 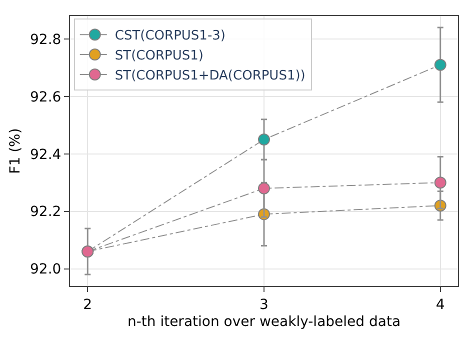 I want to click on legend-label: ST(CORPUS1), so click(x=159, y=56).